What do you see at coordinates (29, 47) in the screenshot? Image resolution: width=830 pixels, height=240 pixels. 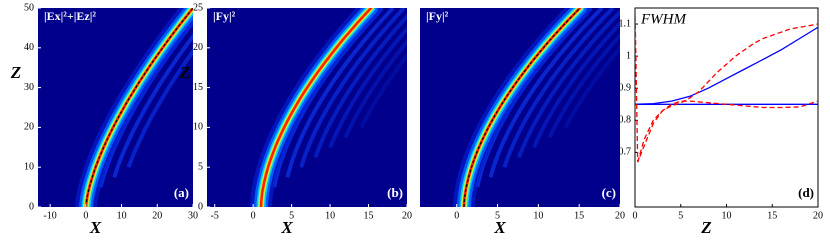 I see `y-tick-label: 40` at bounding box center [29, 47].